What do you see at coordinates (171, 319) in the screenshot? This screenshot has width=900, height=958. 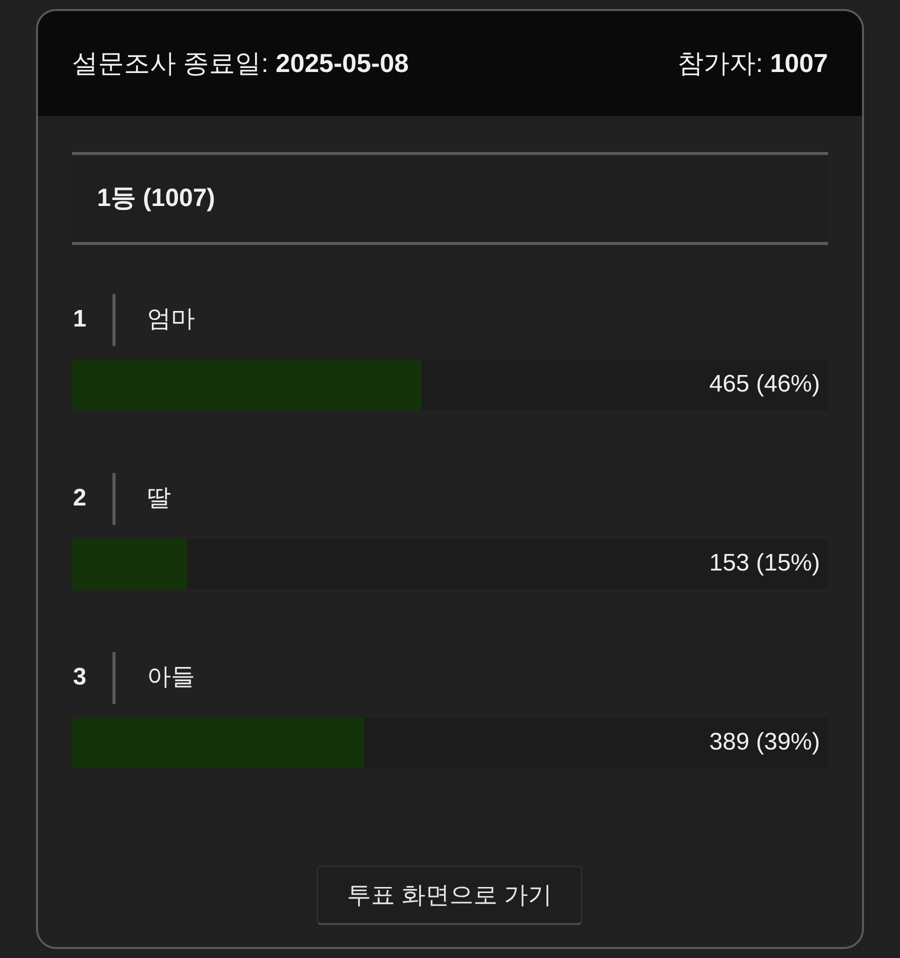 I see `y-tick-label: 엄마` at bounding box center [171, 319].